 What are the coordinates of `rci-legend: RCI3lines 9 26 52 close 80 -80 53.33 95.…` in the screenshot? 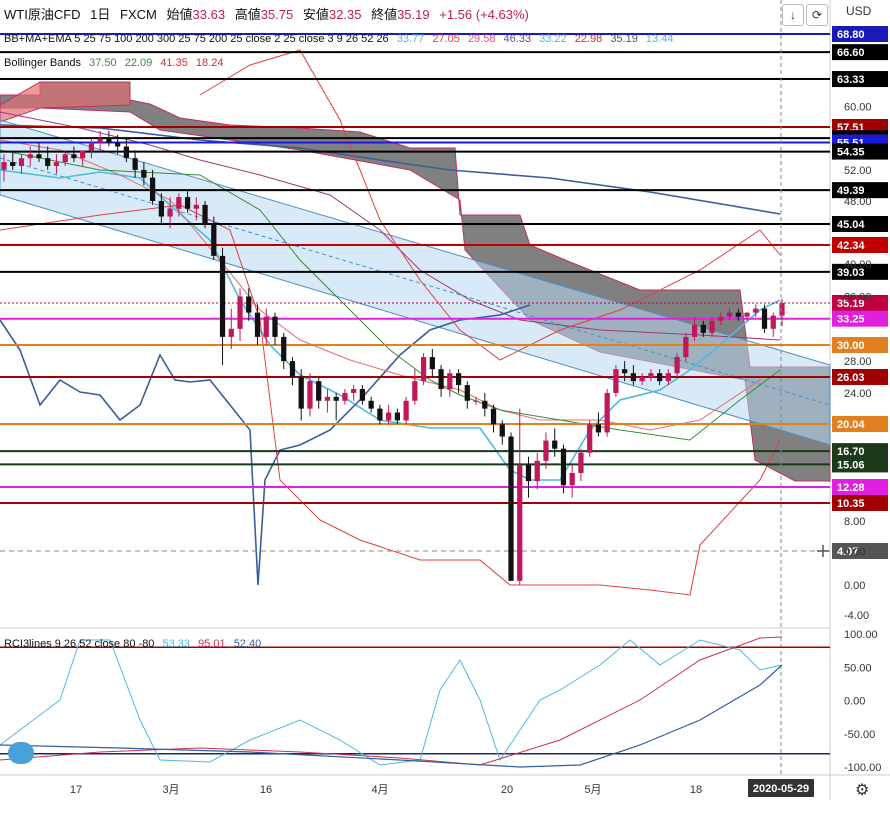 It's located at (135, 644).